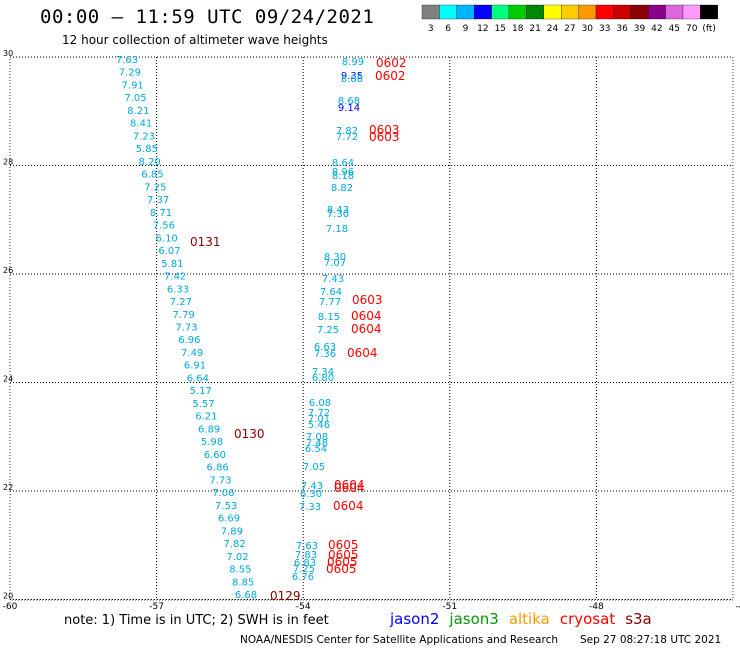  I want to click on wave-height-label: 8.30, so click(335, 257).